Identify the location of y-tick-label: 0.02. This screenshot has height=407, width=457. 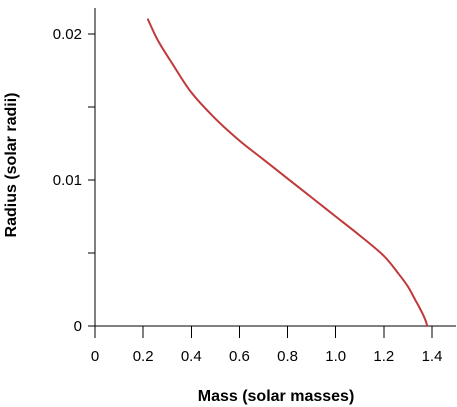
(67, 34).